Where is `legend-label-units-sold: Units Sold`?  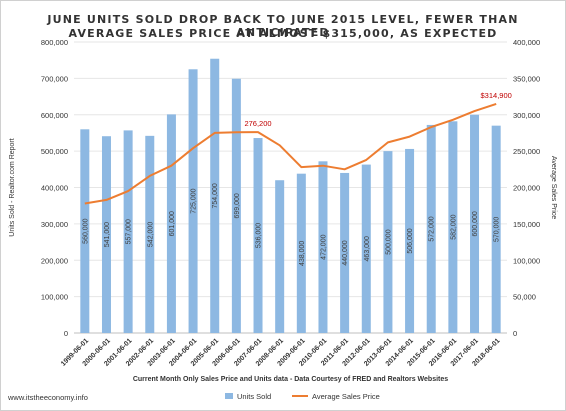
legend-label-units-sold: Units Sold is located at coordinates (254, 396).